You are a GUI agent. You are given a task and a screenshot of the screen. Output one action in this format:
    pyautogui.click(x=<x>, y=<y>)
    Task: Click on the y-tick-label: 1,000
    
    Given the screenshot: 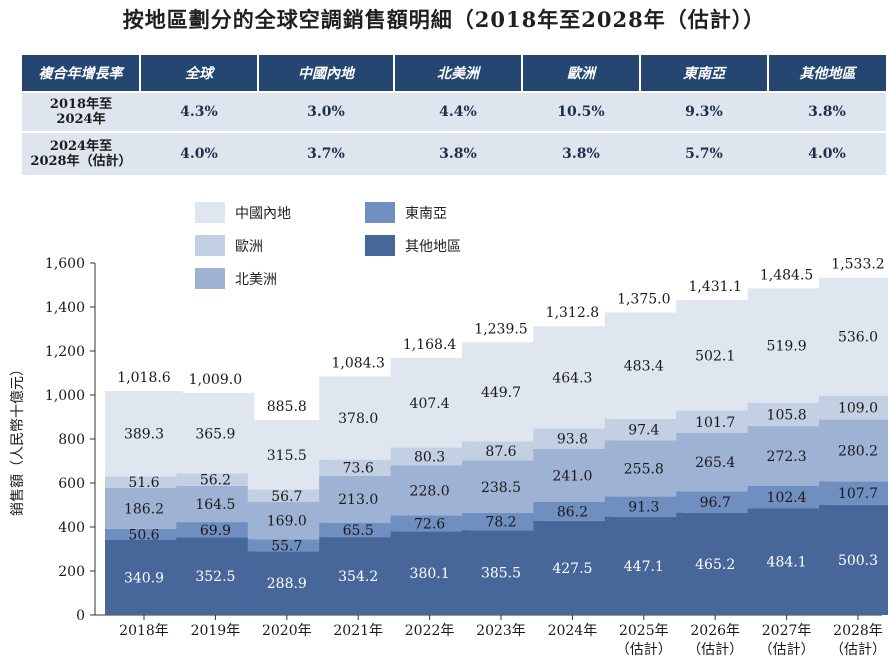 What is the action you would take?
    pyautogui.click(x=65, y=396)
    